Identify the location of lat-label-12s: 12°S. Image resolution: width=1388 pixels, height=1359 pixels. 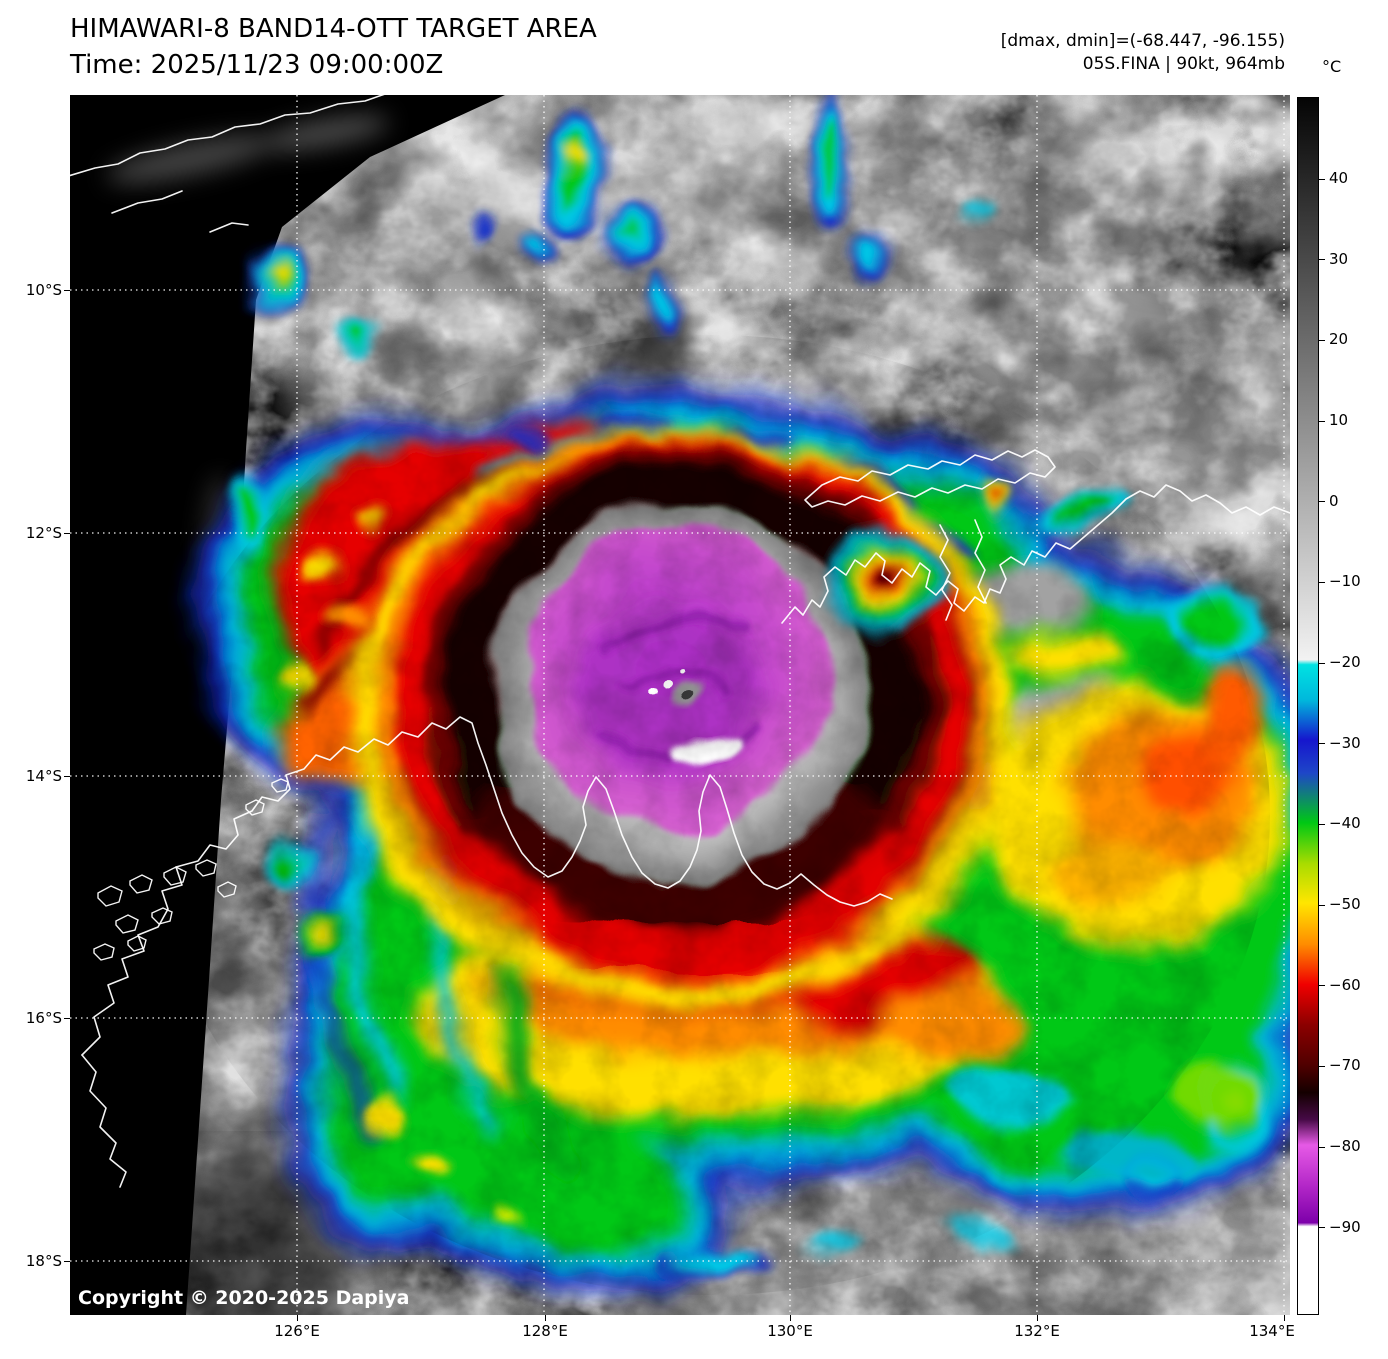
(43, 533).